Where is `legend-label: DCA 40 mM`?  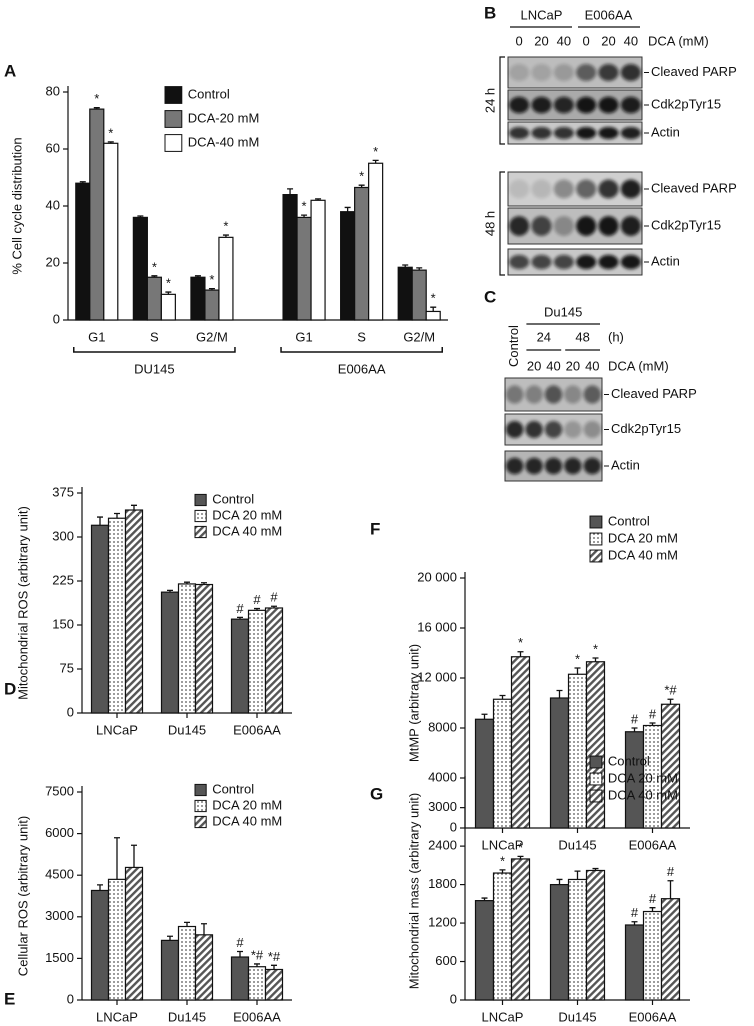
legend-label: DCA 40 mM is located at coordinates (643, 794).